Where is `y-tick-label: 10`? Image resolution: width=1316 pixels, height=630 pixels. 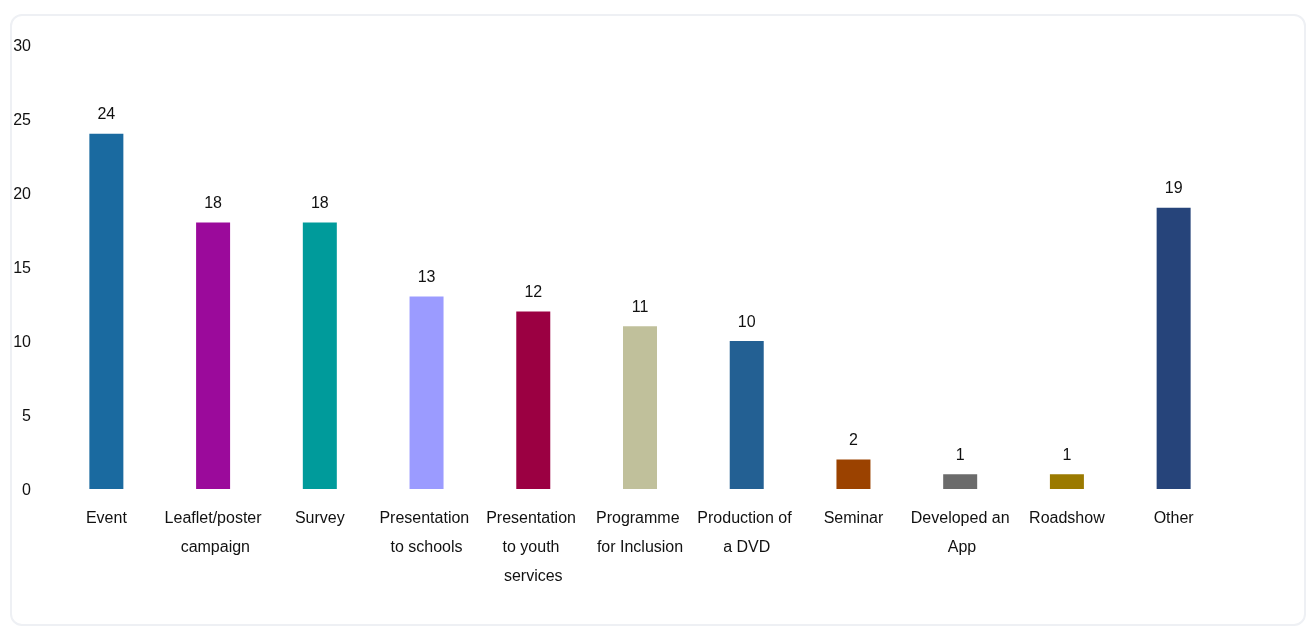
y-tick-label: 10 is located at coordinates (22, 341).